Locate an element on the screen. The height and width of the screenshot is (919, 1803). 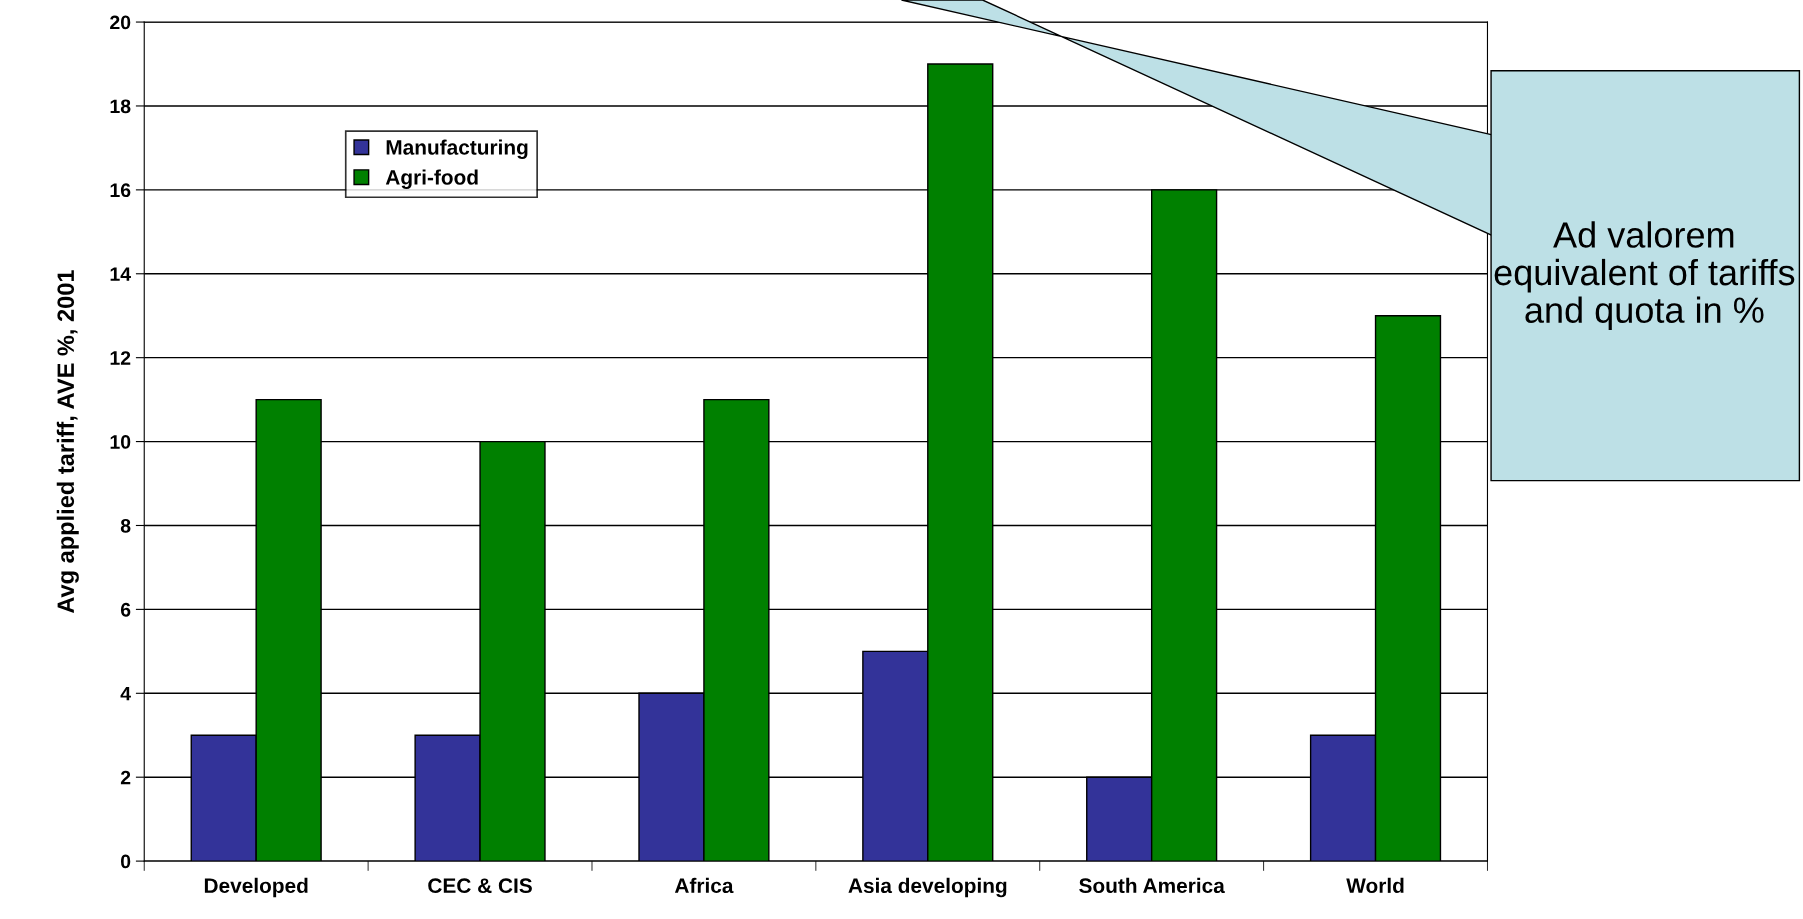
y-tick-label: 18 is located at coordinates (120, 106).